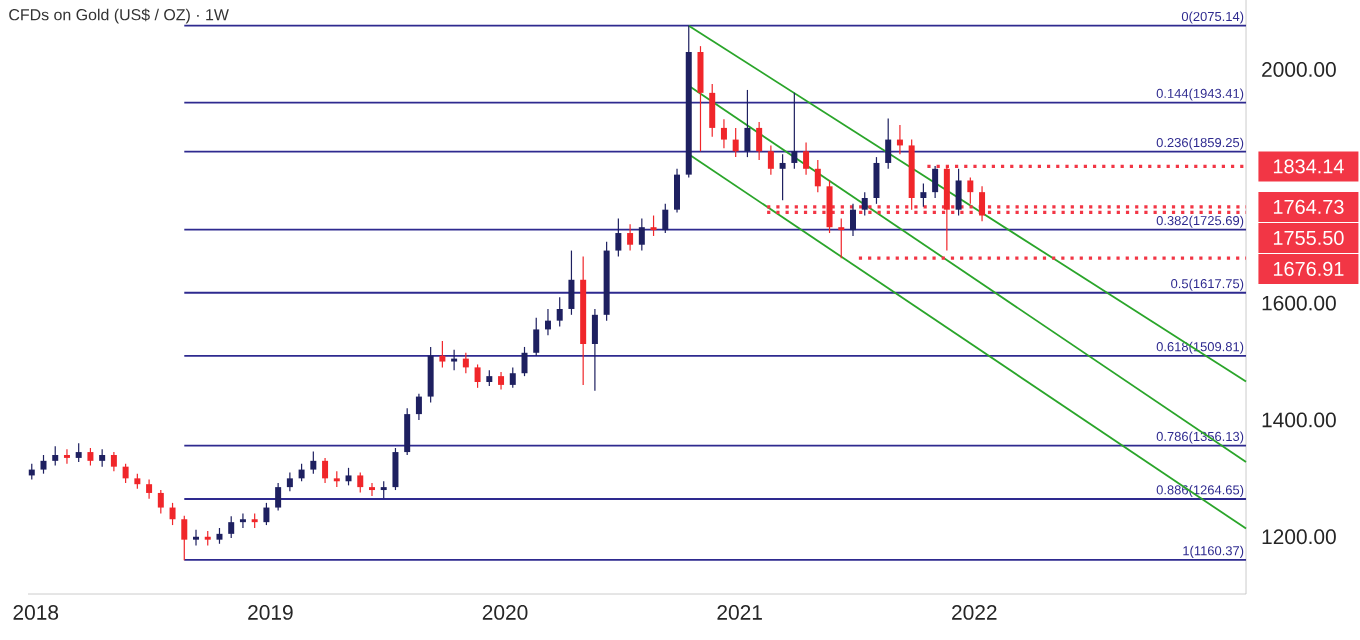 The width and height of the screenshot is (1360, 640). What do you see at coordinates (974, 612) in the screenshot?
I see `x-tick-label: 2022` at bounding box center [974, 612].